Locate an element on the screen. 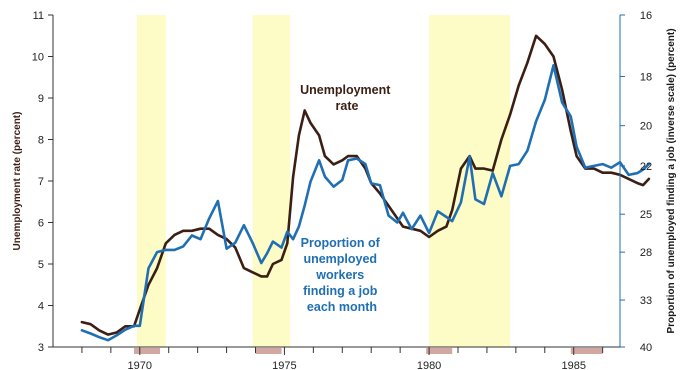 The height and width of the screenshot is (370, 683). left-tick-label: 5 is located at coordinates (41, 265).